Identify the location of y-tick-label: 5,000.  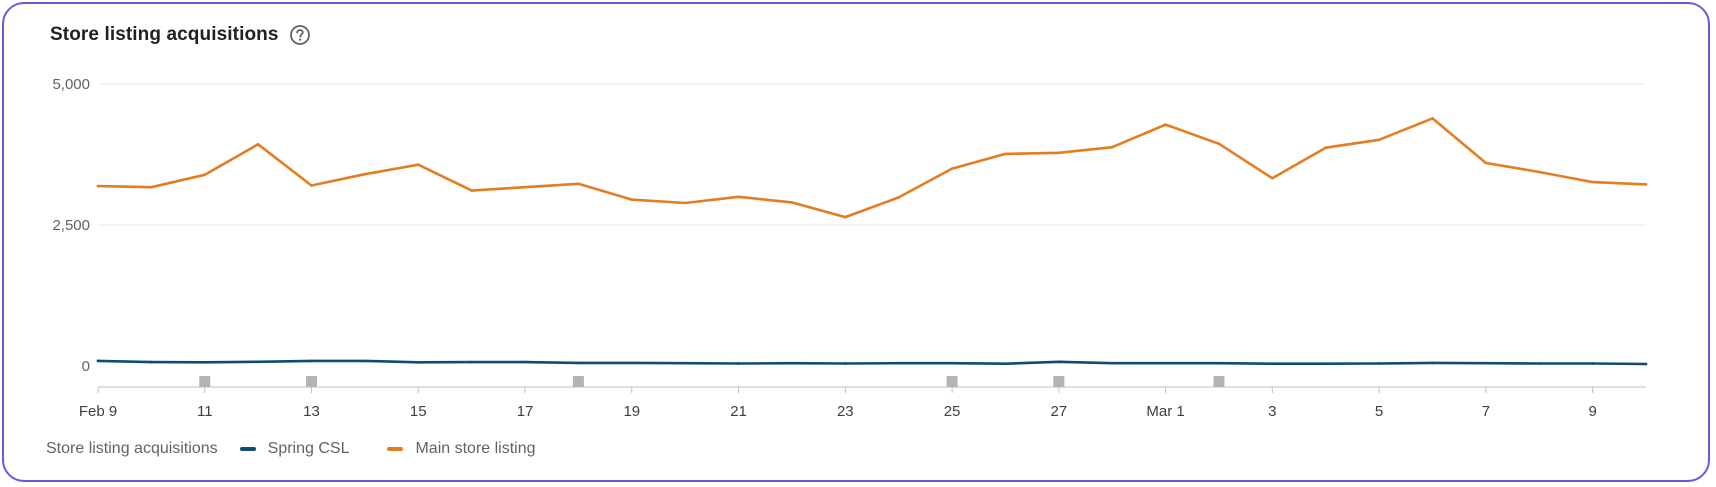
(71, 84).